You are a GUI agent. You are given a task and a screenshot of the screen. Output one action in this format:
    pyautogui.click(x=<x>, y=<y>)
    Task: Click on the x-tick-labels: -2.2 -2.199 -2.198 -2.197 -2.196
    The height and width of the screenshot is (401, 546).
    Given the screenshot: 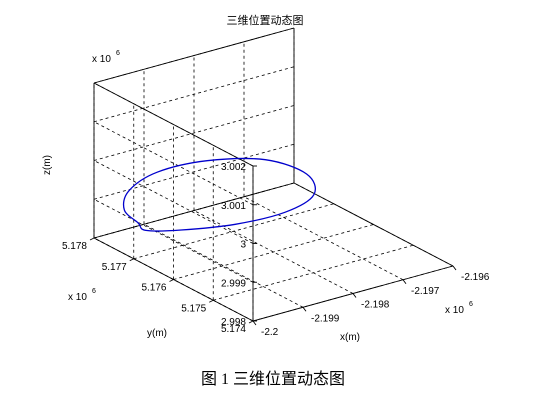 What is the action you would take?
    pyautogui.click(x=375, y=305)
    